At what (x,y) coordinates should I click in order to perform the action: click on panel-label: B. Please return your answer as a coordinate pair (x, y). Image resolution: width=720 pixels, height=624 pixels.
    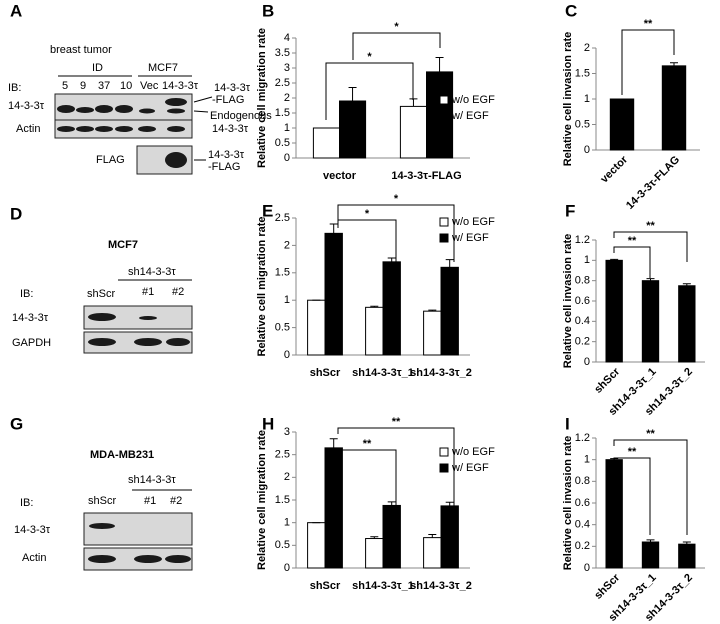
    Looking at the image, I should click on (268, 10).